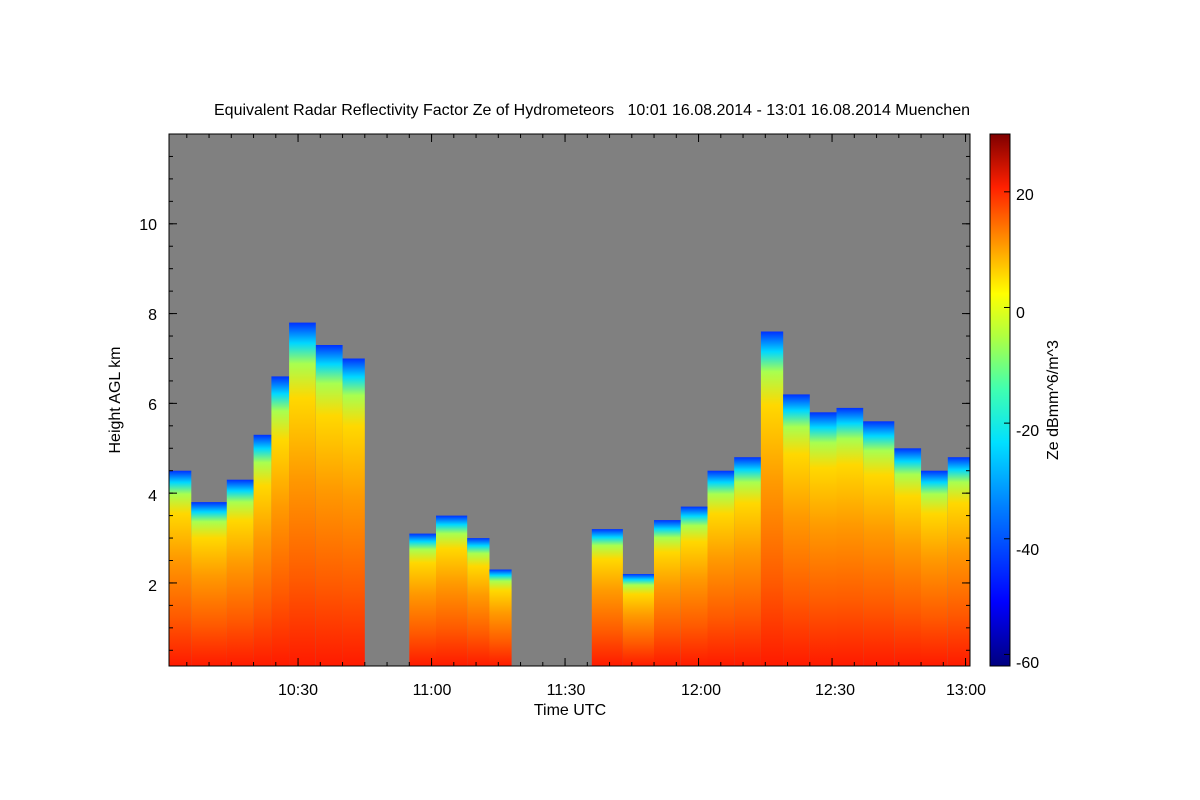  Describe the element at coordinates (1025, 195) in the screenshot. I see `colorbar-tick-label: 20` at that location.